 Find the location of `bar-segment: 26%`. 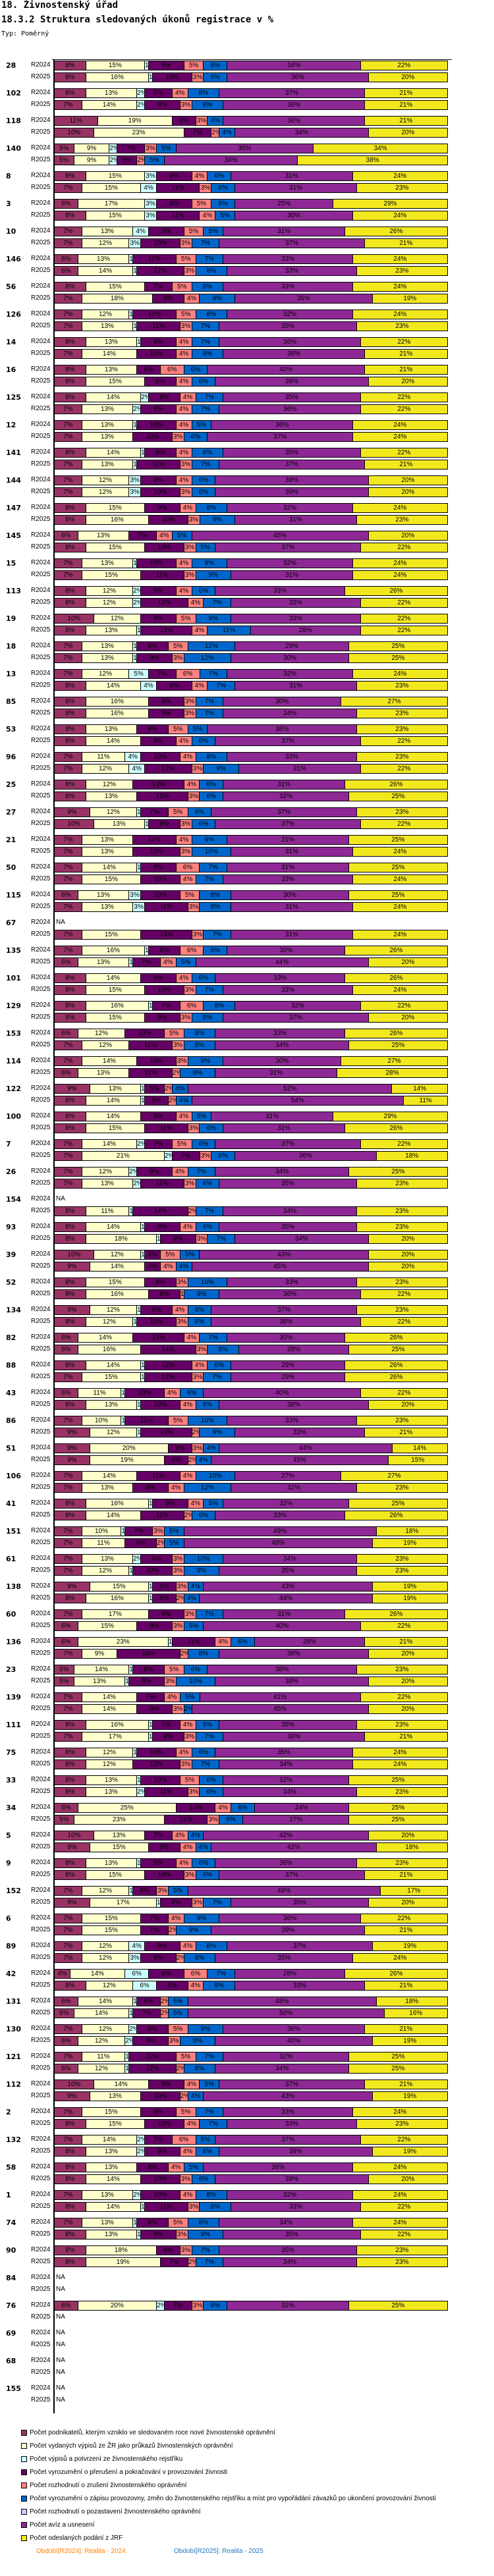

bar-segment: 26% is located at coordinates (396, 1033).